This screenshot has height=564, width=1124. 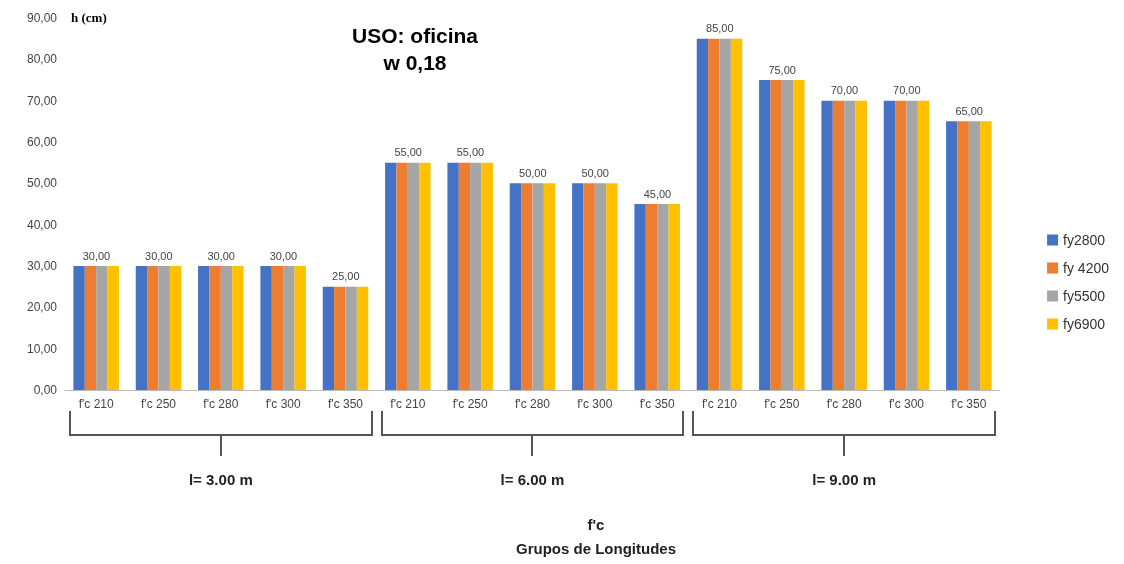 I want to click on data-label: 70,00, so click(x=907, y=90).